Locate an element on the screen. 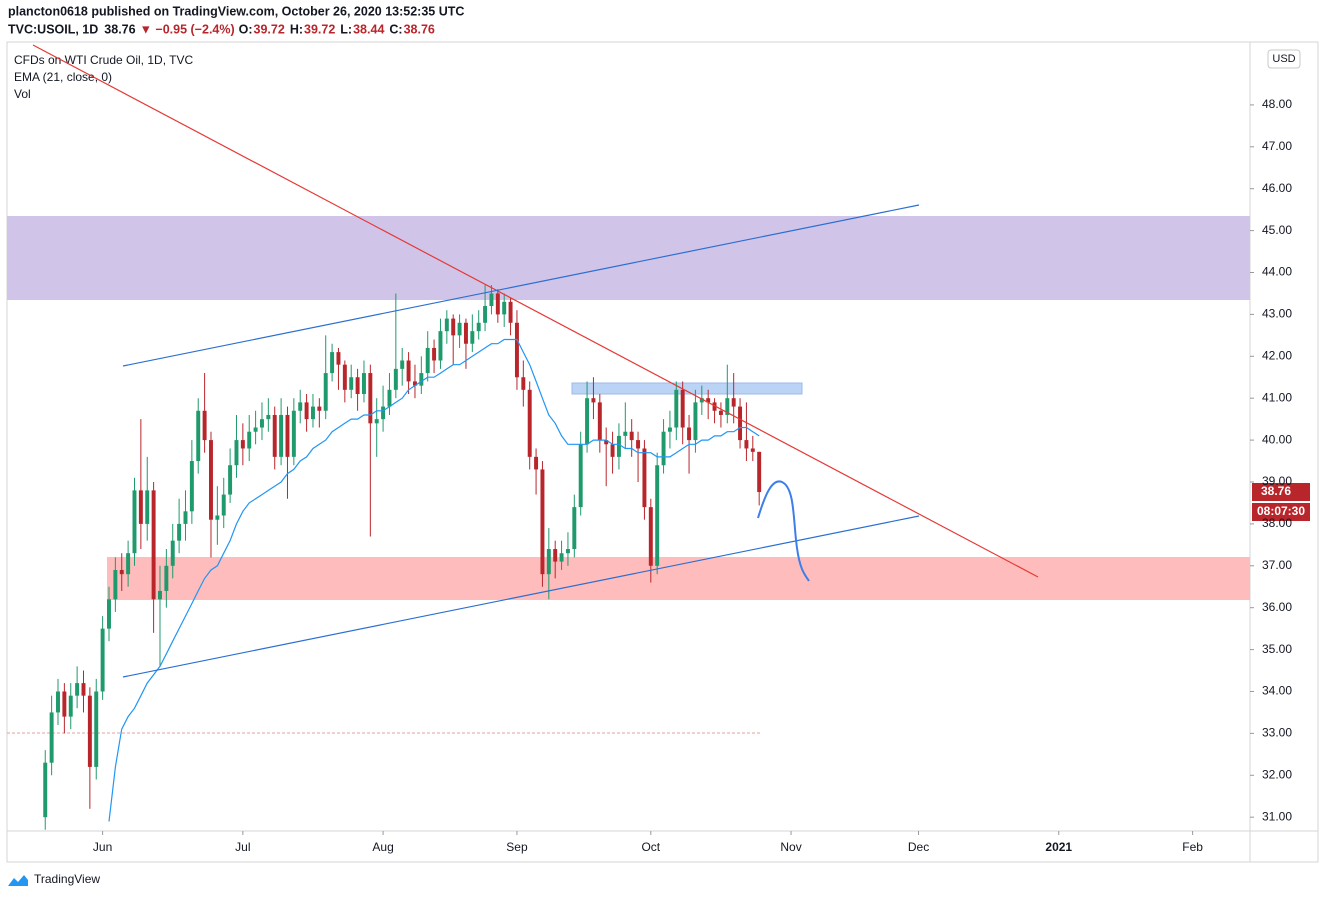 Image resolution: width=1325 pixels, height=903 pixels. x-tick-label: Dec is located at coordinates (918, 847).